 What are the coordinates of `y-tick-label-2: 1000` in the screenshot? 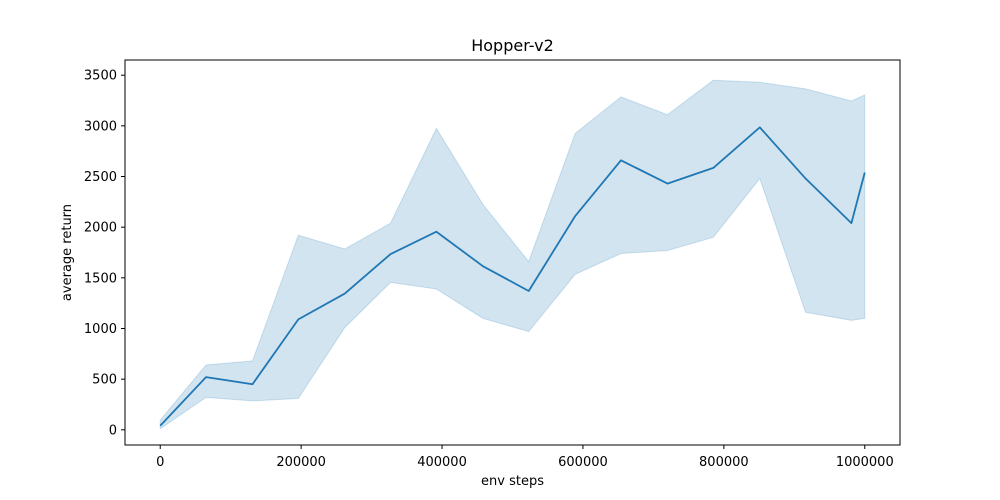 It's located at (100, 329).